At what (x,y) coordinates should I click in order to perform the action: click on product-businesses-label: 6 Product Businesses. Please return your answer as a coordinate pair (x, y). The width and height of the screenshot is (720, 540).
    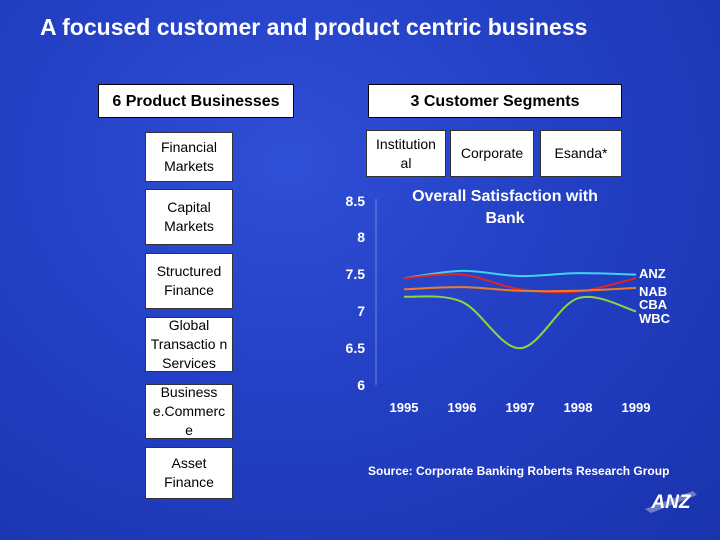
    Looking at the image, I should click on (196, 101).